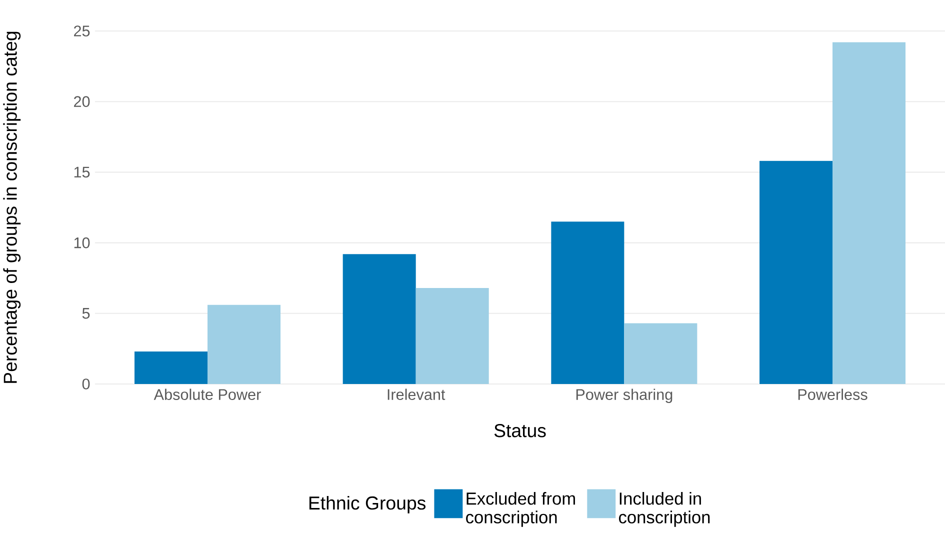 This screenshot has height=540, width=945. Describe the element at coordinates (417, 394) in the screenshot. I see `x-tick-label: Irelevant` at that location.